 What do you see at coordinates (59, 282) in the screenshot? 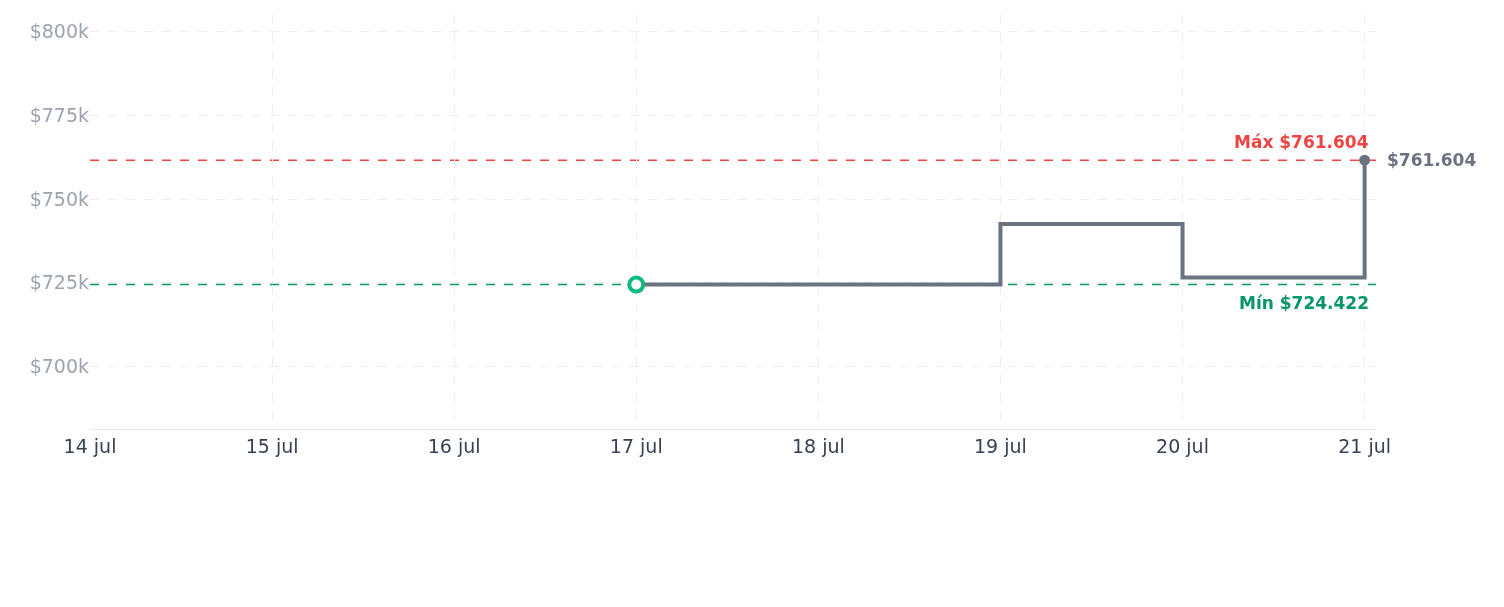
I see `y-tick-label: $725k` at bounding box center [59, 282].